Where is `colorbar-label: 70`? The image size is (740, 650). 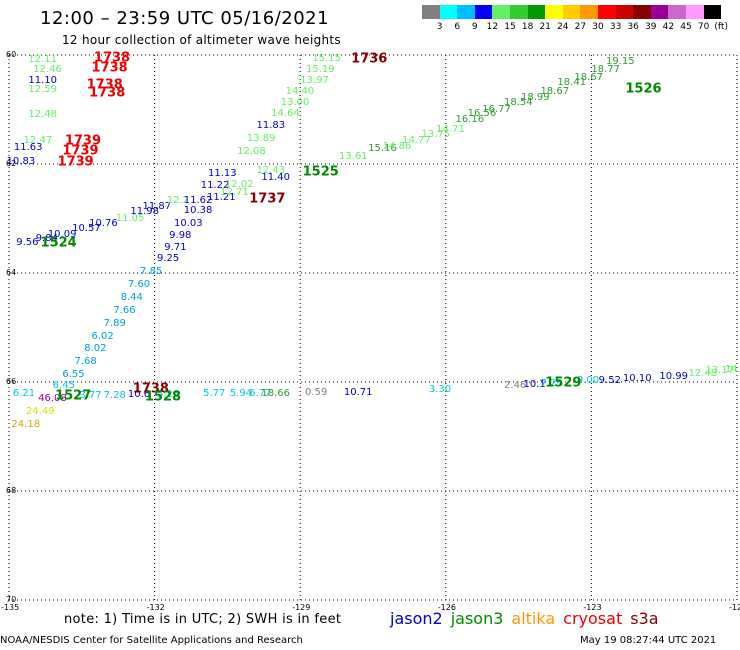
colorbar-label: 70 is located at coordinates (703, 27).